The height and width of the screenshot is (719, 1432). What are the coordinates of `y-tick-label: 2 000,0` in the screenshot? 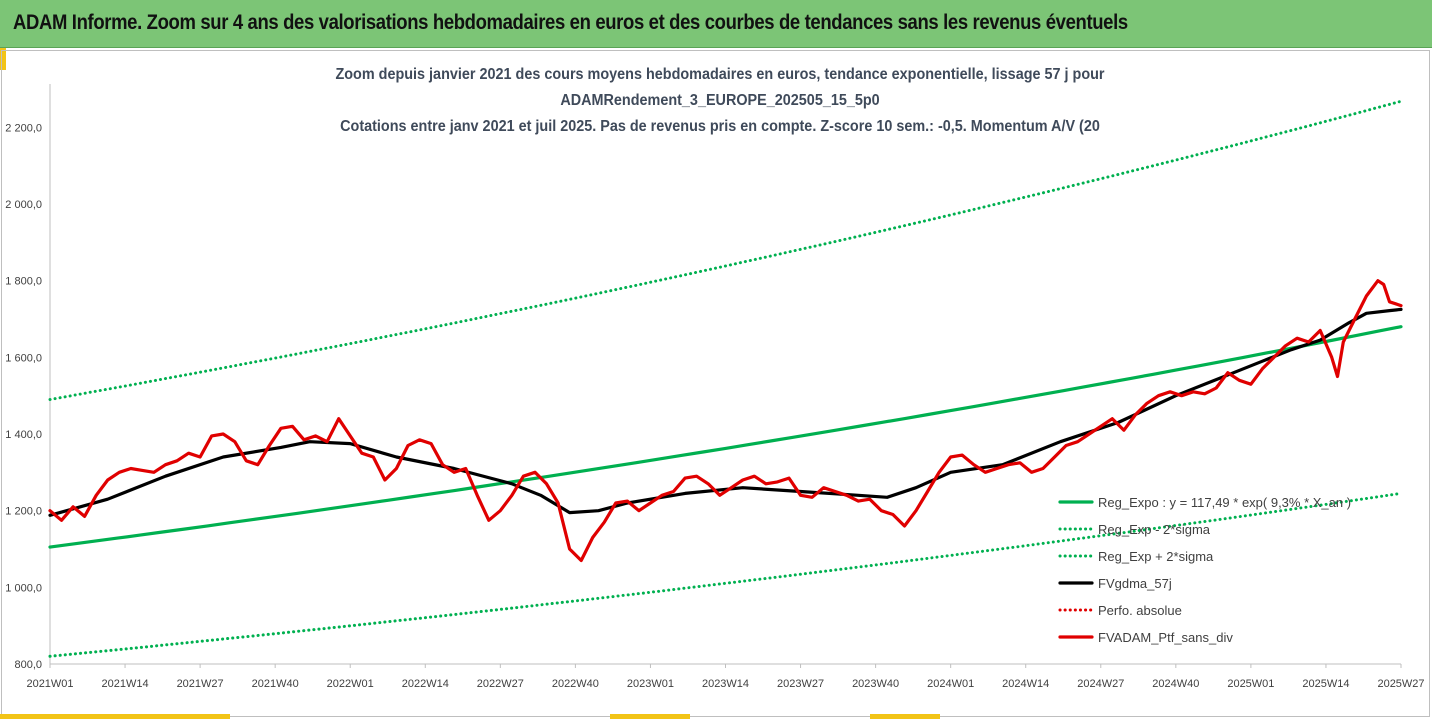 It's located at (23, 205).